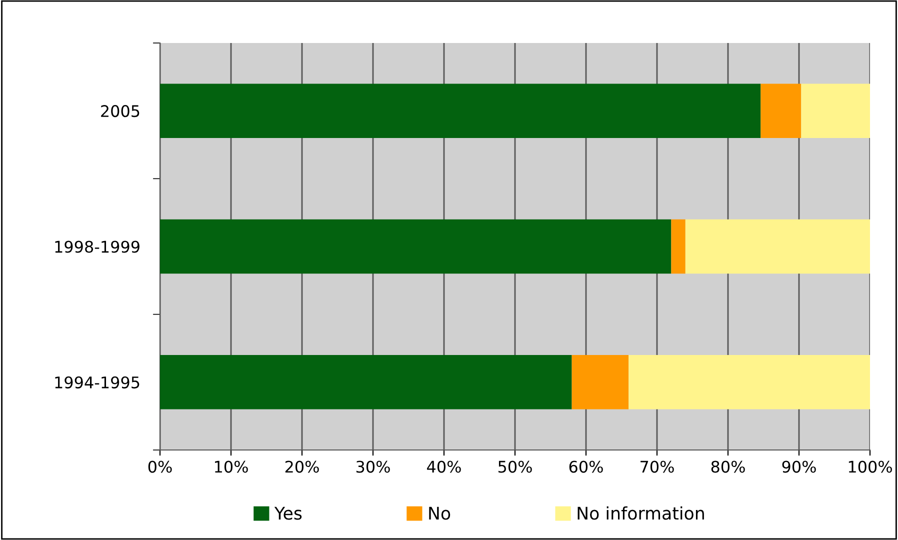  I want to click on x-tick-label: 100%, so click(870, 466).